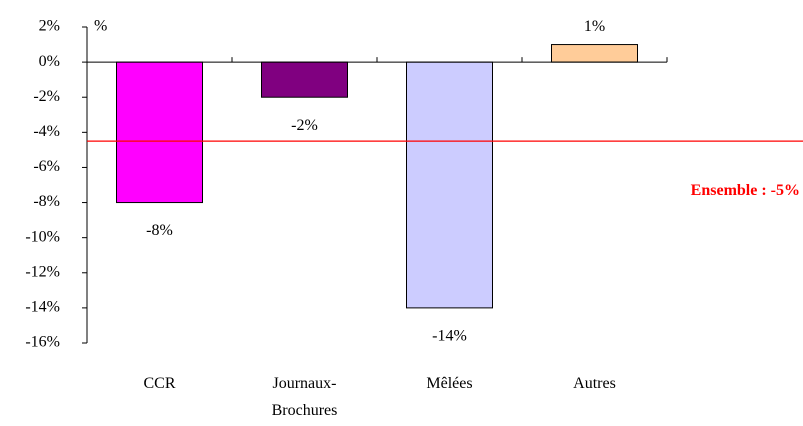  I want to click on y-tick-label: -16%, so click(42, 342).